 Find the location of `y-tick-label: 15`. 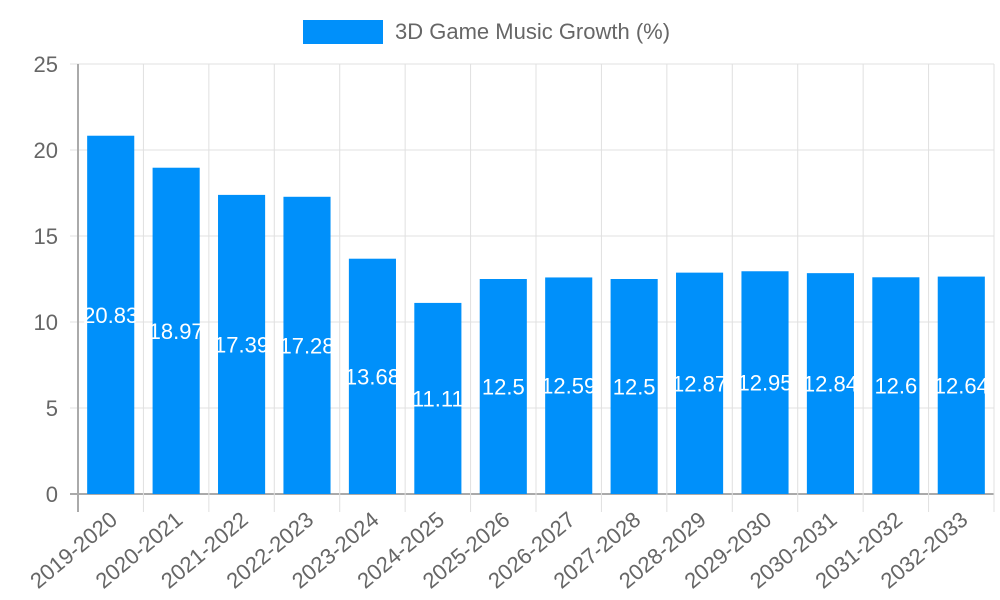

y-tick-label: 15 is located at coordinates (46, 236).